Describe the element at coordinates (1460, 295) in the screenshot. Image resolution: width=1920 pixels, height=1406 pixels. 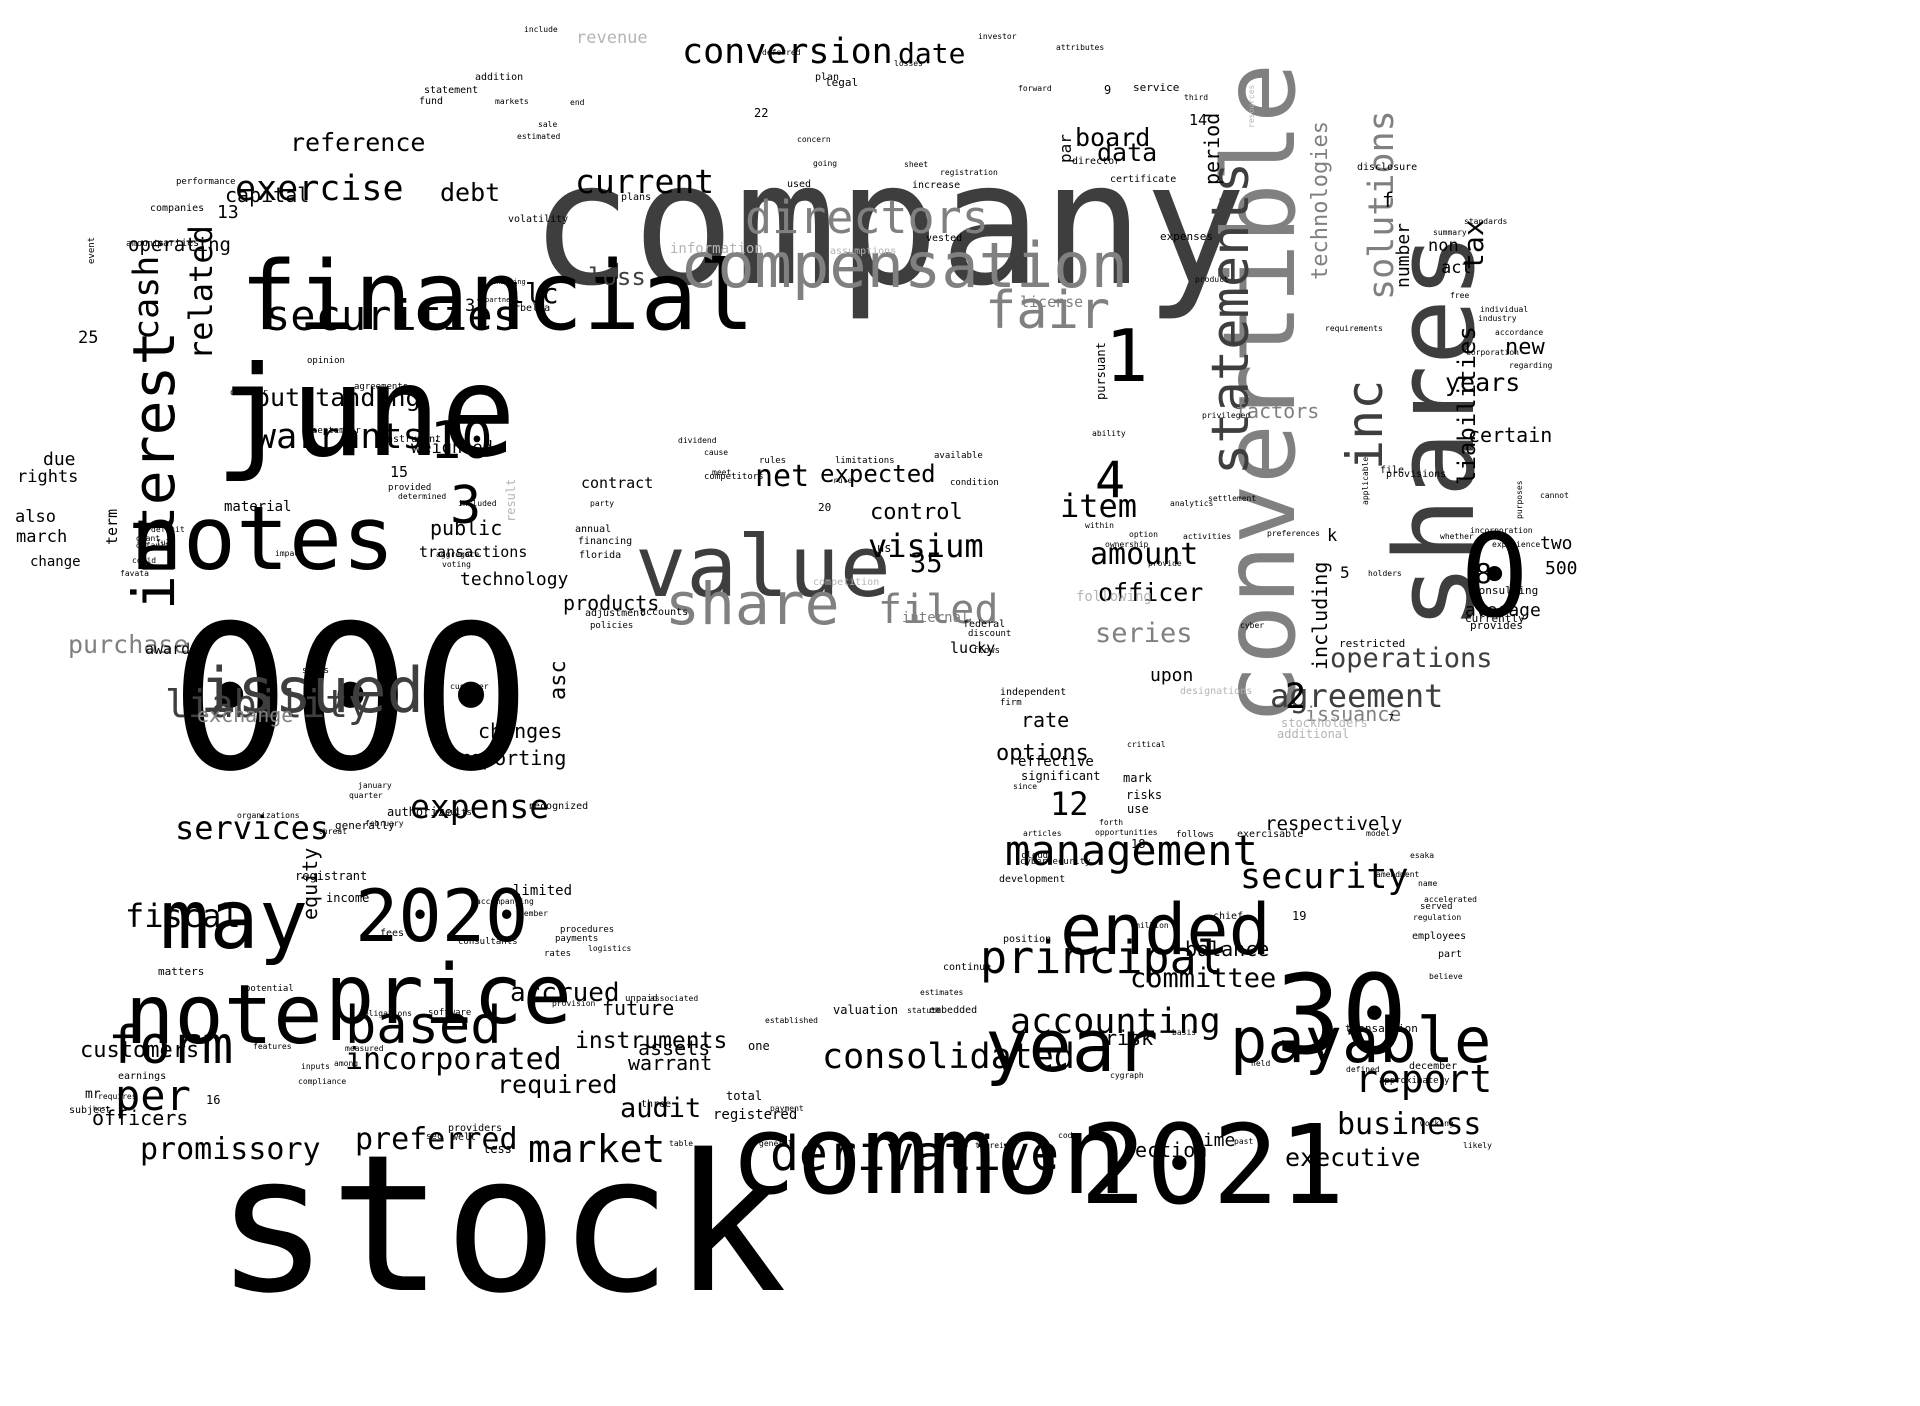
I see `word-free: free` at that location.